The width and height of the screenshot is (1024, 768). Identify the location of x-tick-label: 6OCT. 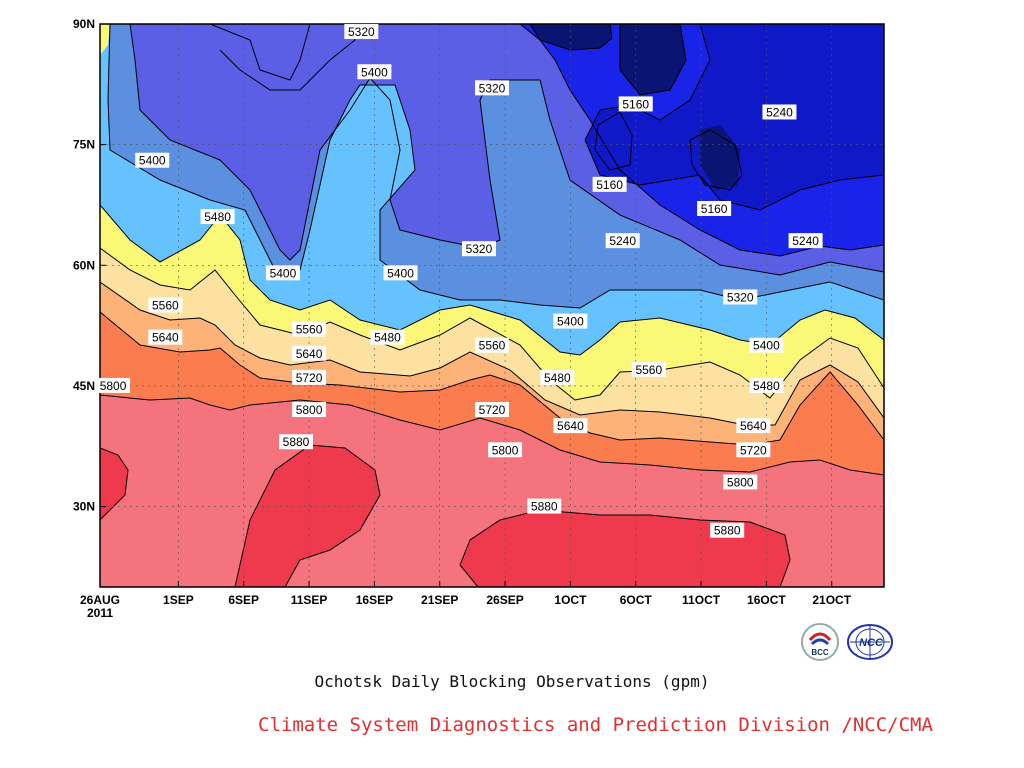
(636, 600).